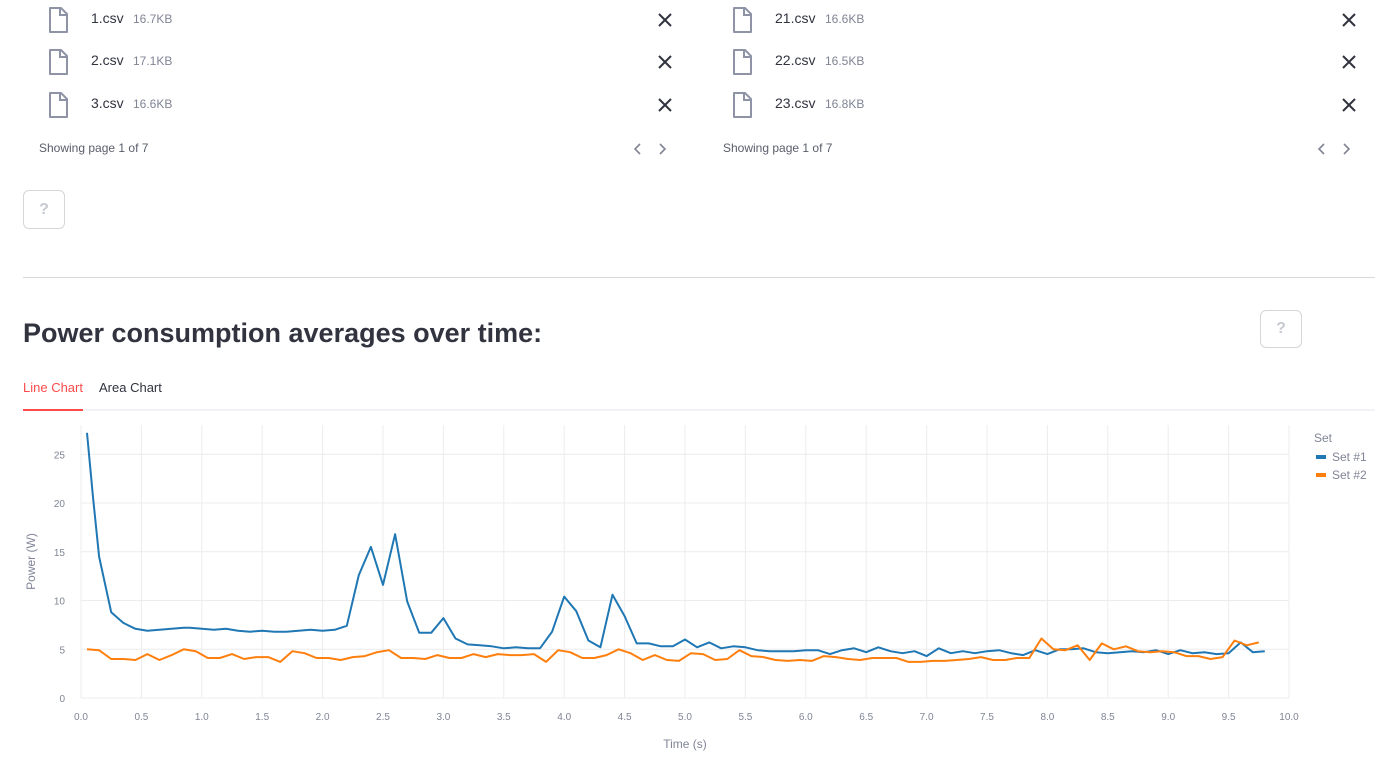  Describe the element at coordinates (1323, 438) in the screenshot. I see `legend-title: Set` at that location.